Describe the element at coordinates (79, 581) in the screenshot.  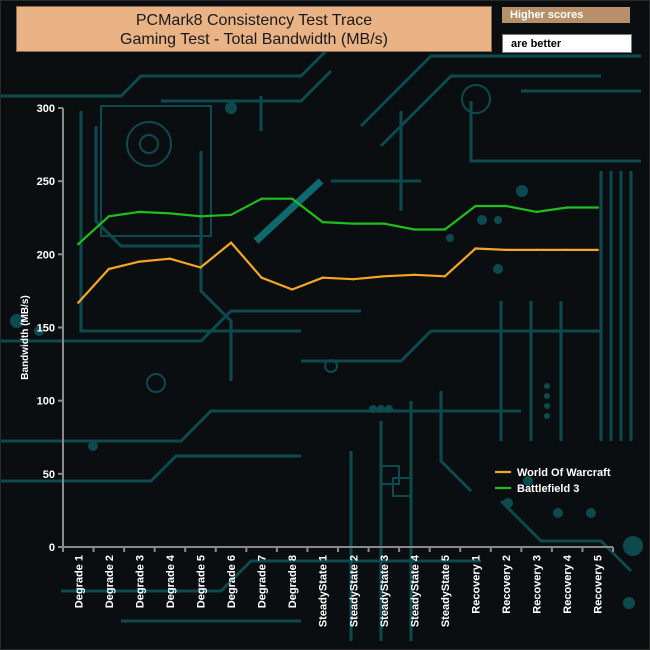
I see `x-tick-label: Degrade 1` at that location.